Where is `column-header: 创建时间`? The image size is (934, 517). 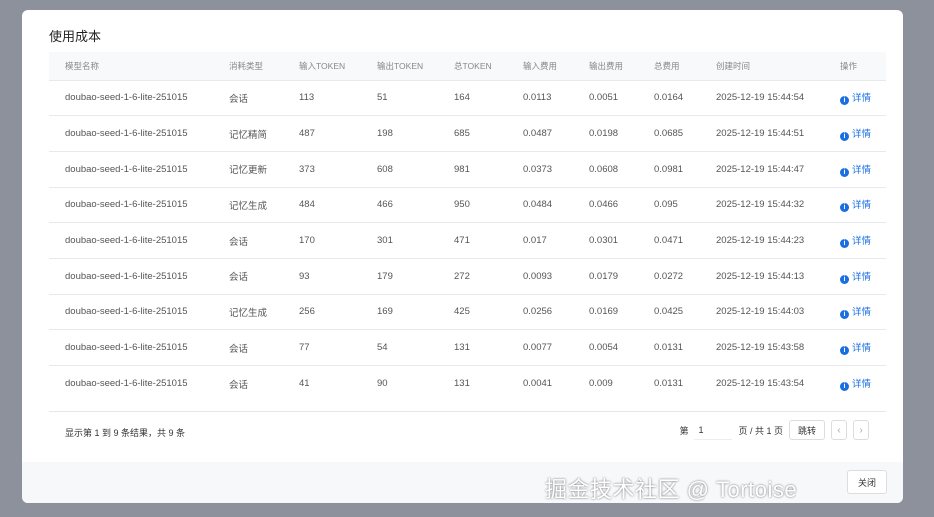
column-header: 创建时间 is located at coordinates (733, 65).